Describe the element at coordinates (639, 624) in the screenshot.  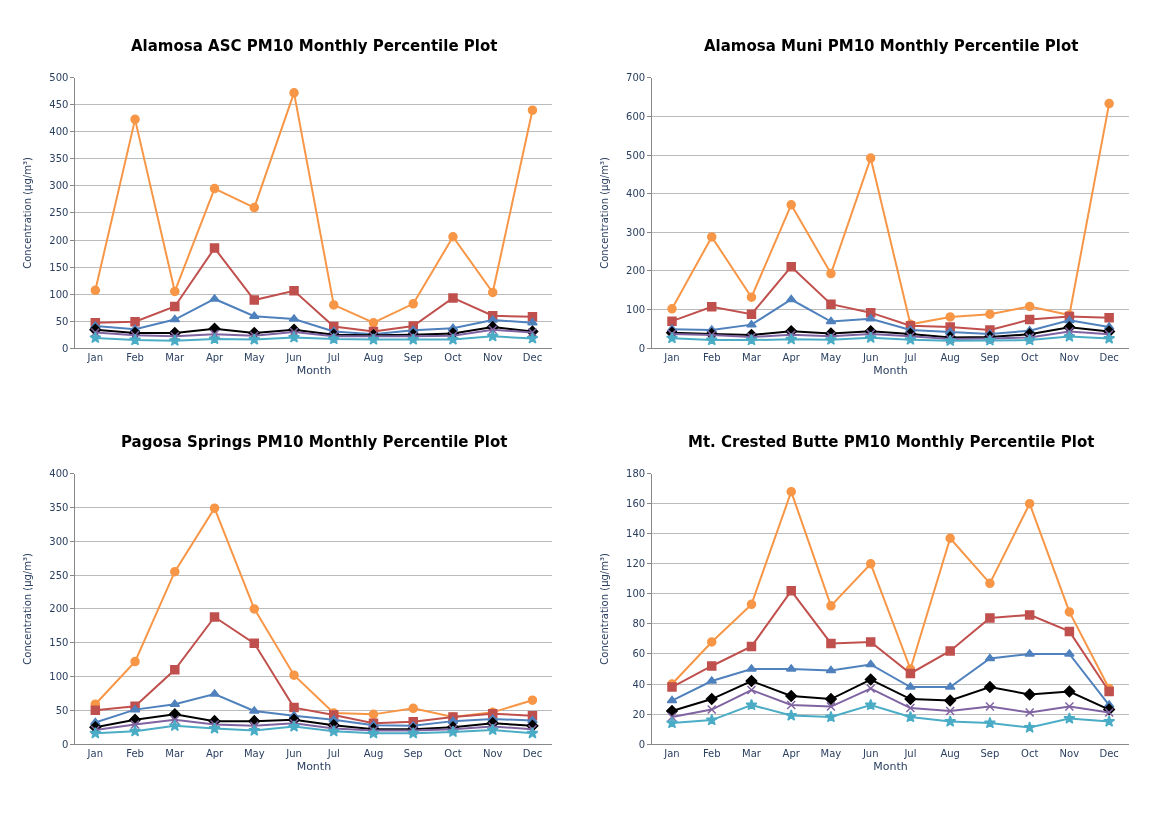
I see `y-tick-label: 80` at that location.